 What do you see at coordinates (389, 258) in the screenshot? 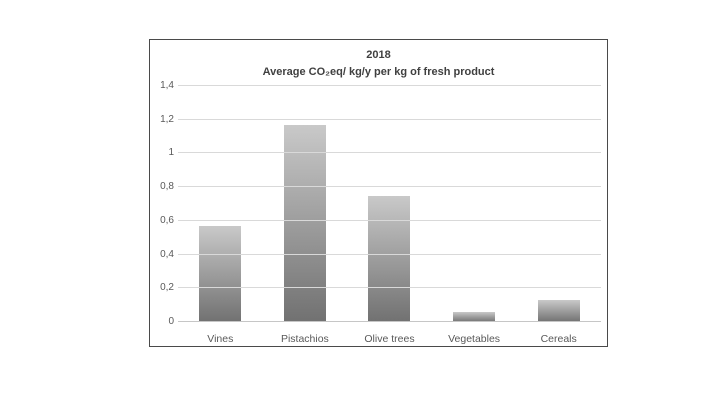
I see `bar-olive-trees` at bounding box center [389, 258].